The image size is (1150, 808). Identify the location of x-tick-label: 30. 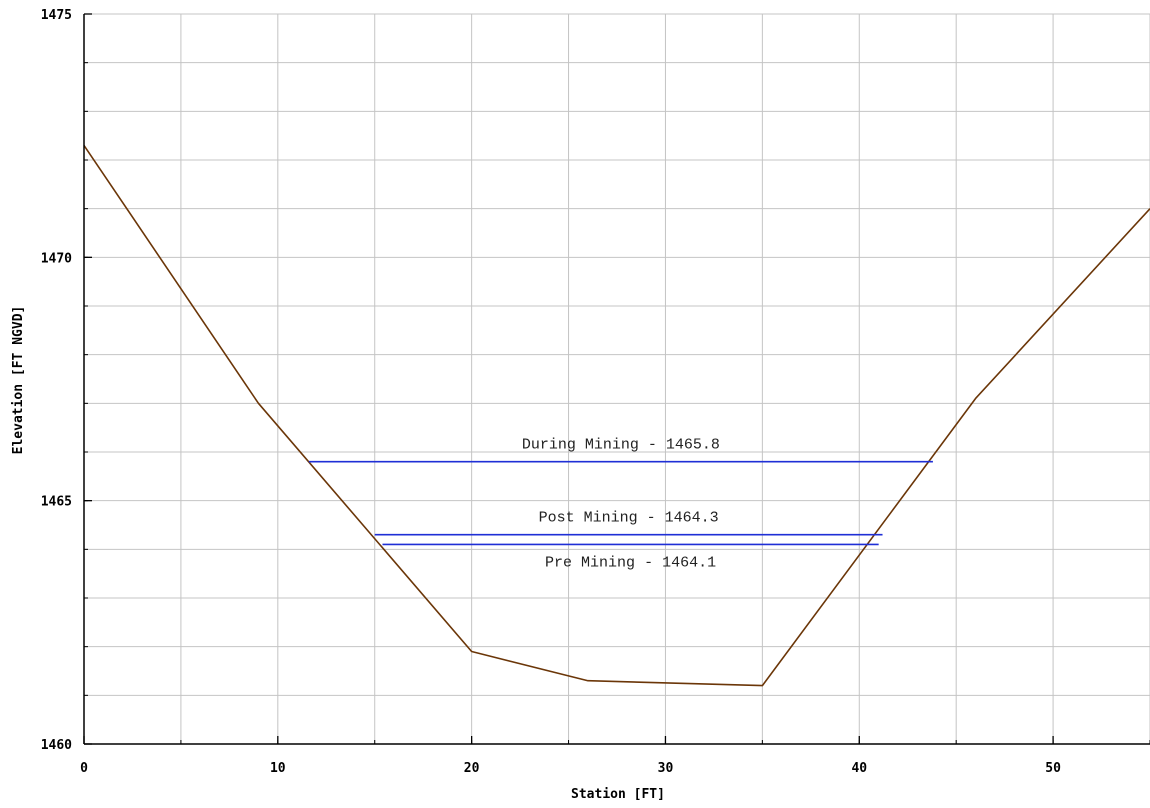
(666, 768).